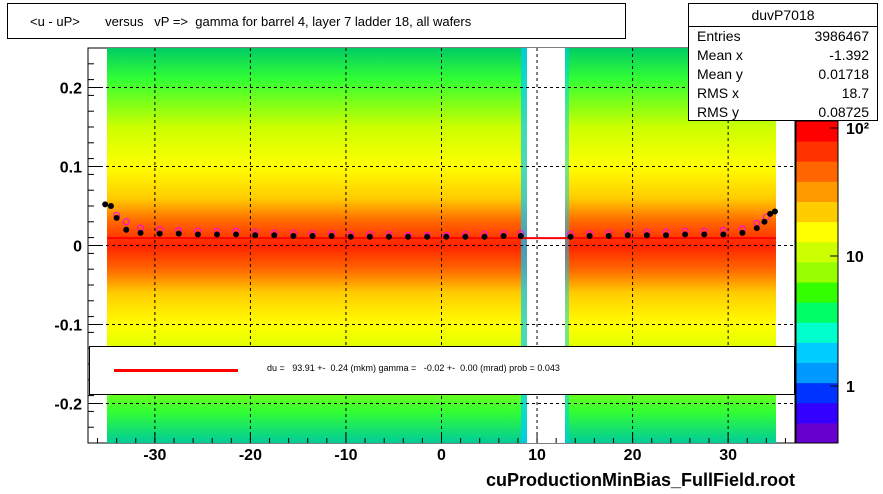  I want to click on y-tick-label: 0.2, so click(71, 89).